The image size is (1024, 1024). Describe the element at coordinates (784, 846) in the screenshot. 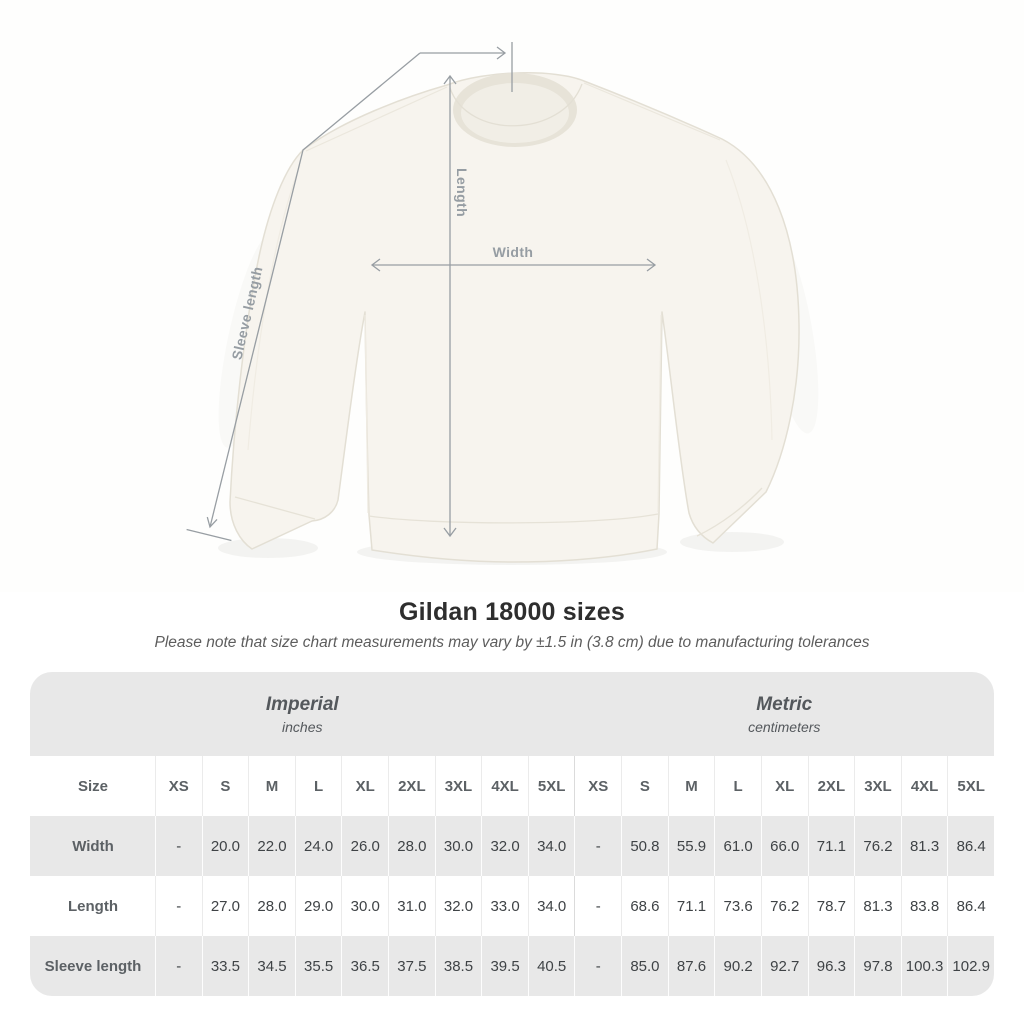

I see `size-value: 66.0` at that location.